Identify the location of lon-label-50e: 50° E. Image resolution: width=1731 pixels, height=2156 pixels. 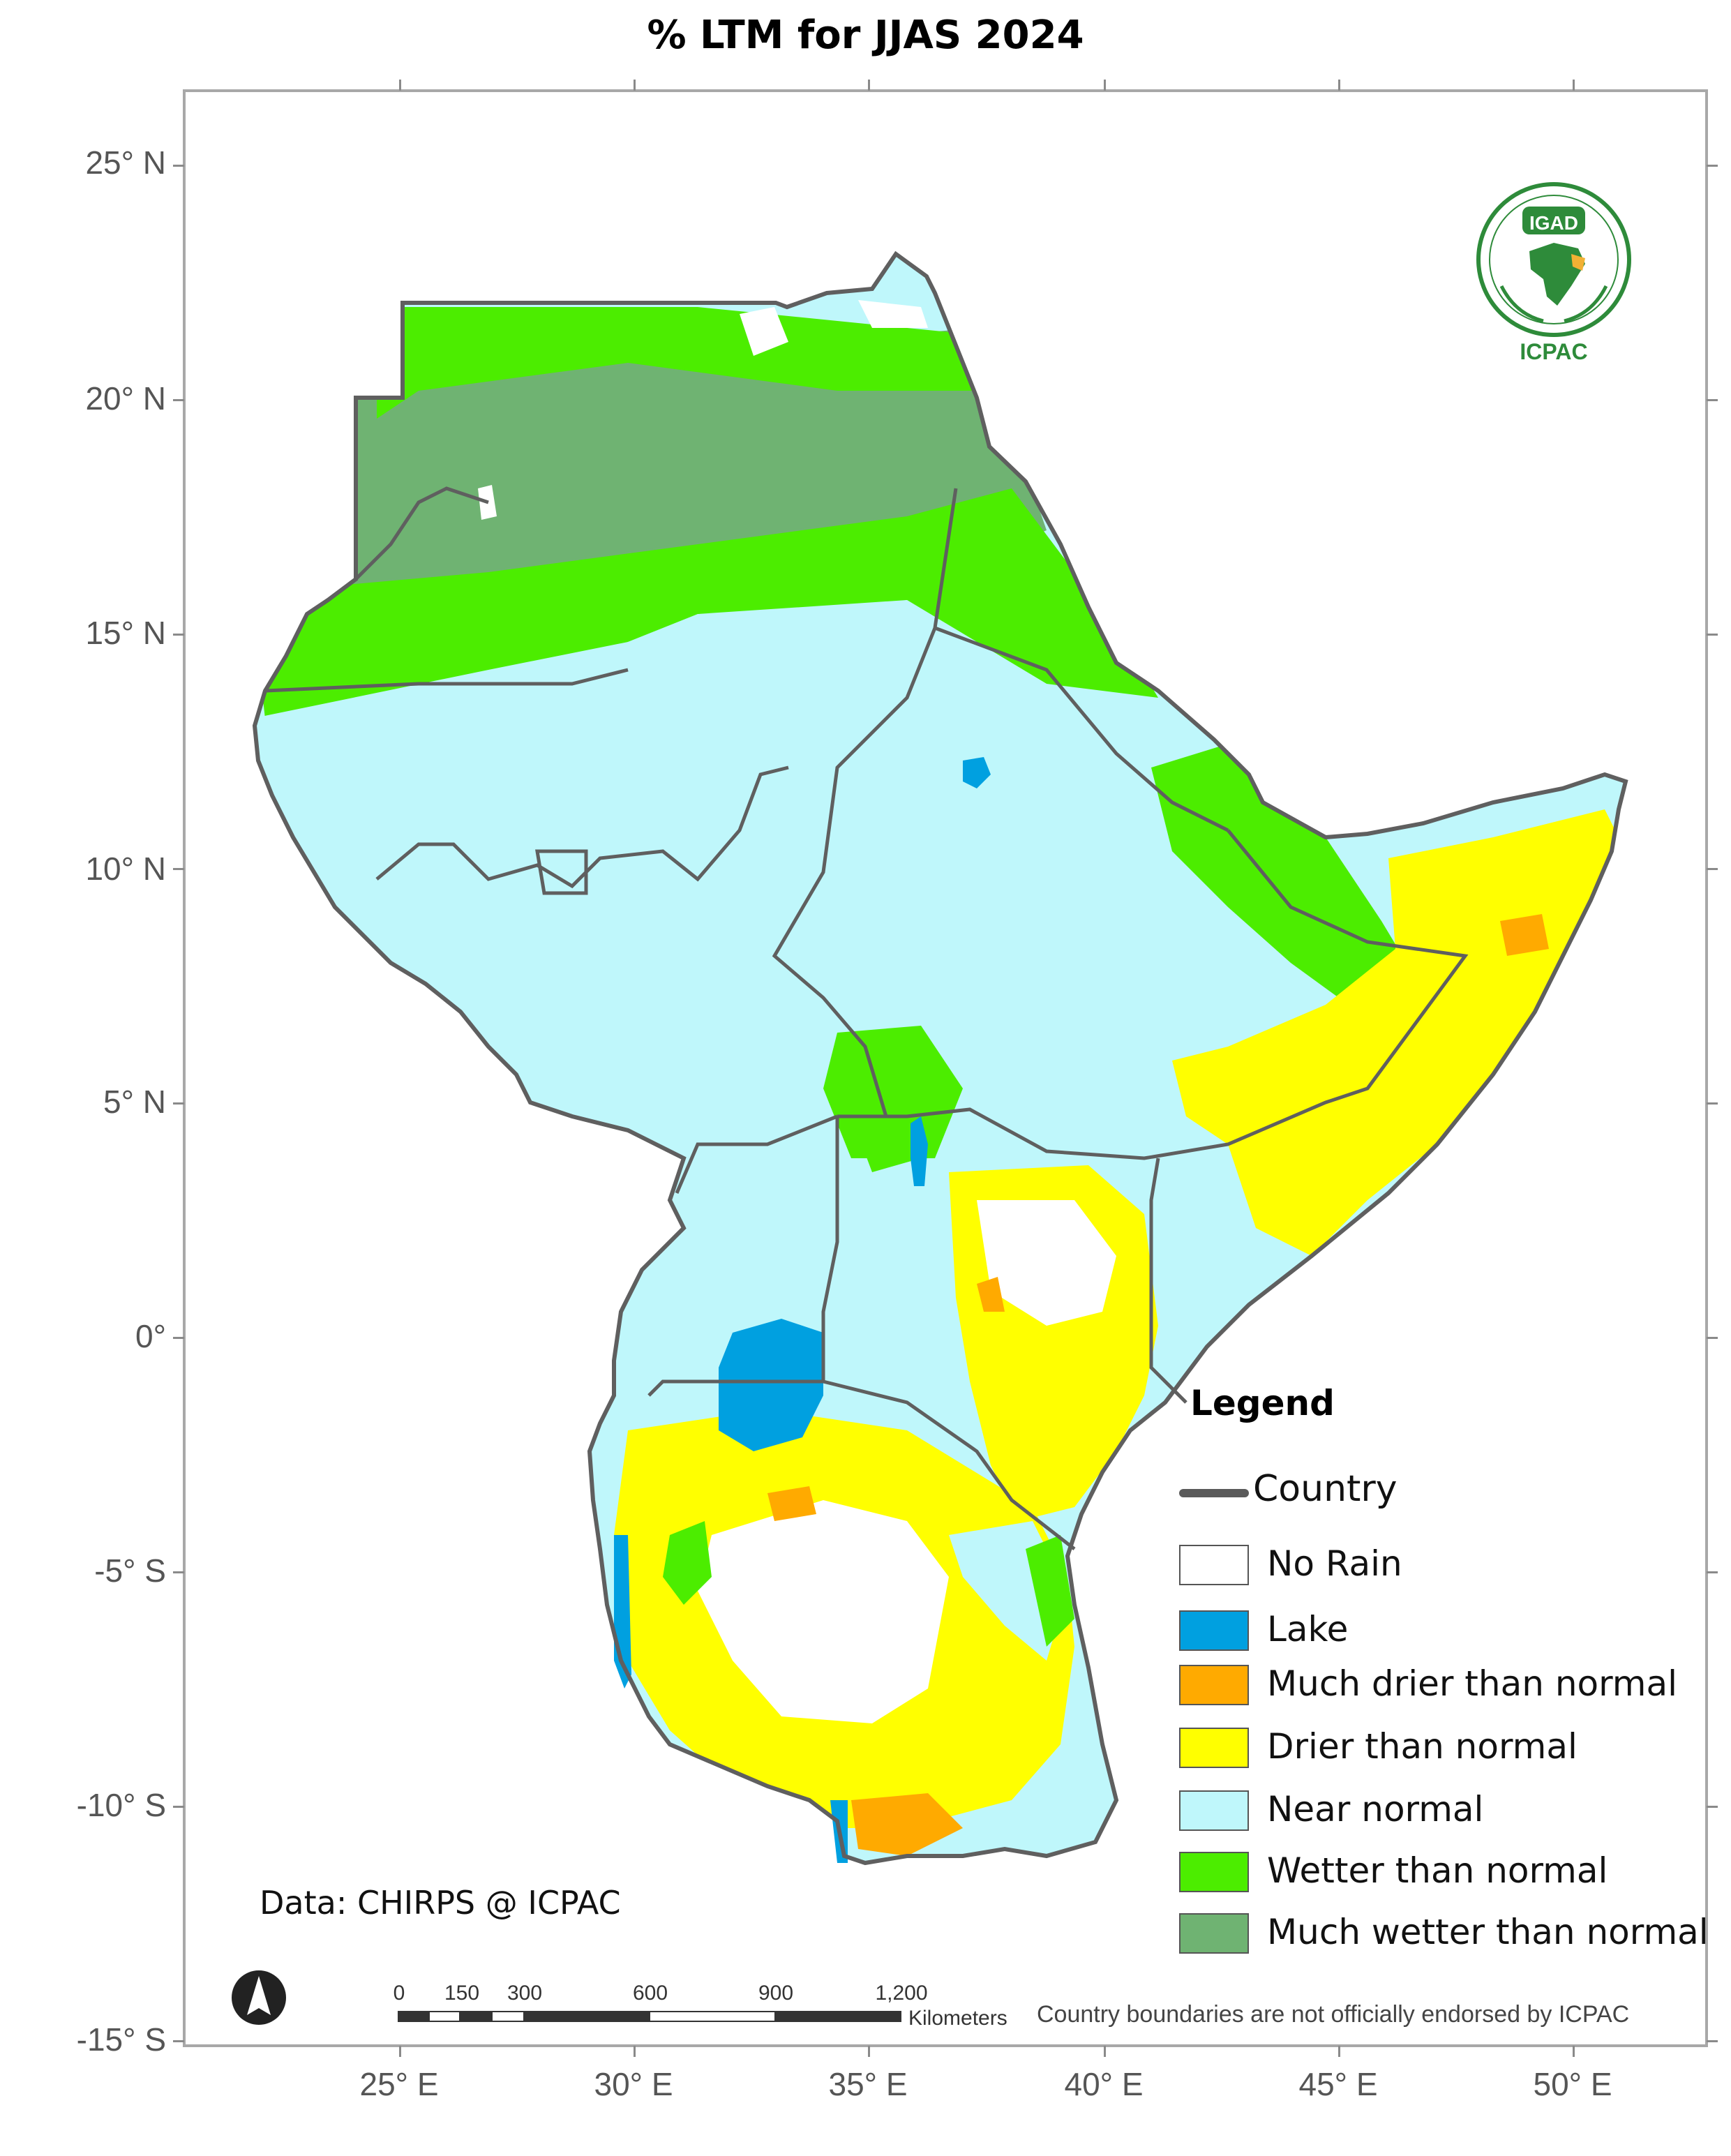
(1572, 2084).